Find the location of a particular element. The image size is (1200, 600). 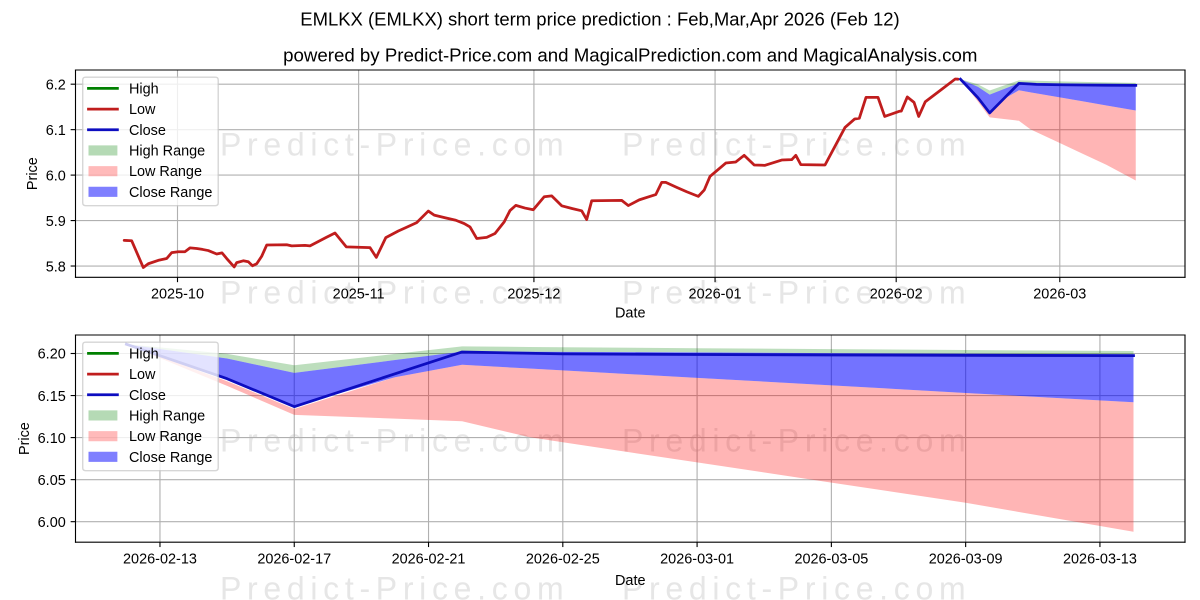

svg-text: 2026-03-13 is located at coordinates (1100, 559).